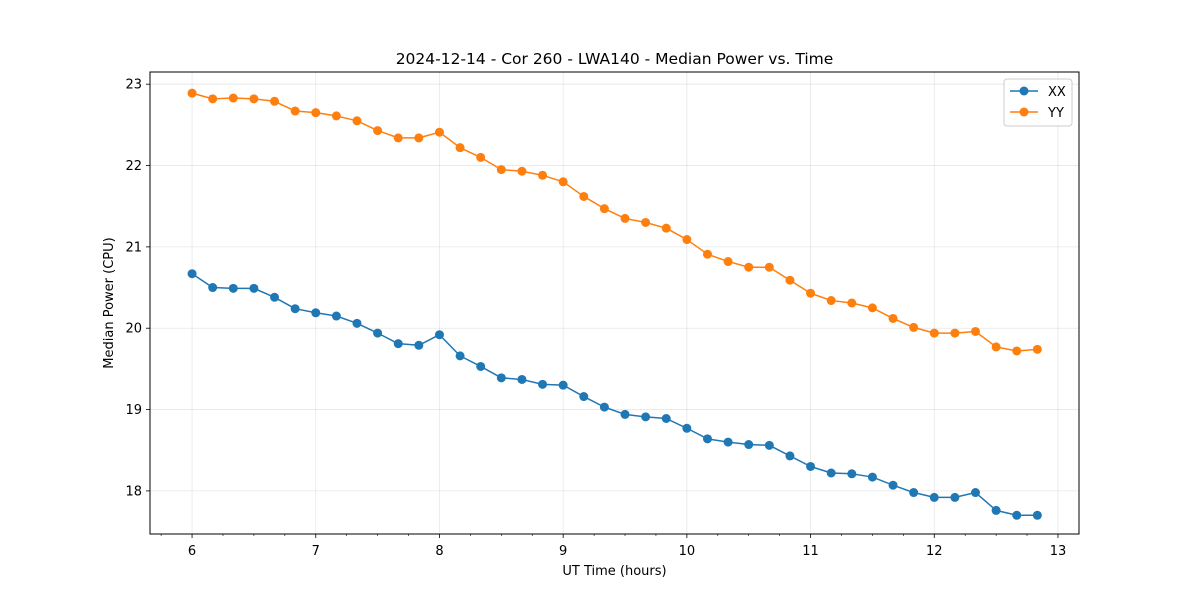 The image size is (1200, 605). I want to click on legend-entry-yy: YY, so click(1037, 113).